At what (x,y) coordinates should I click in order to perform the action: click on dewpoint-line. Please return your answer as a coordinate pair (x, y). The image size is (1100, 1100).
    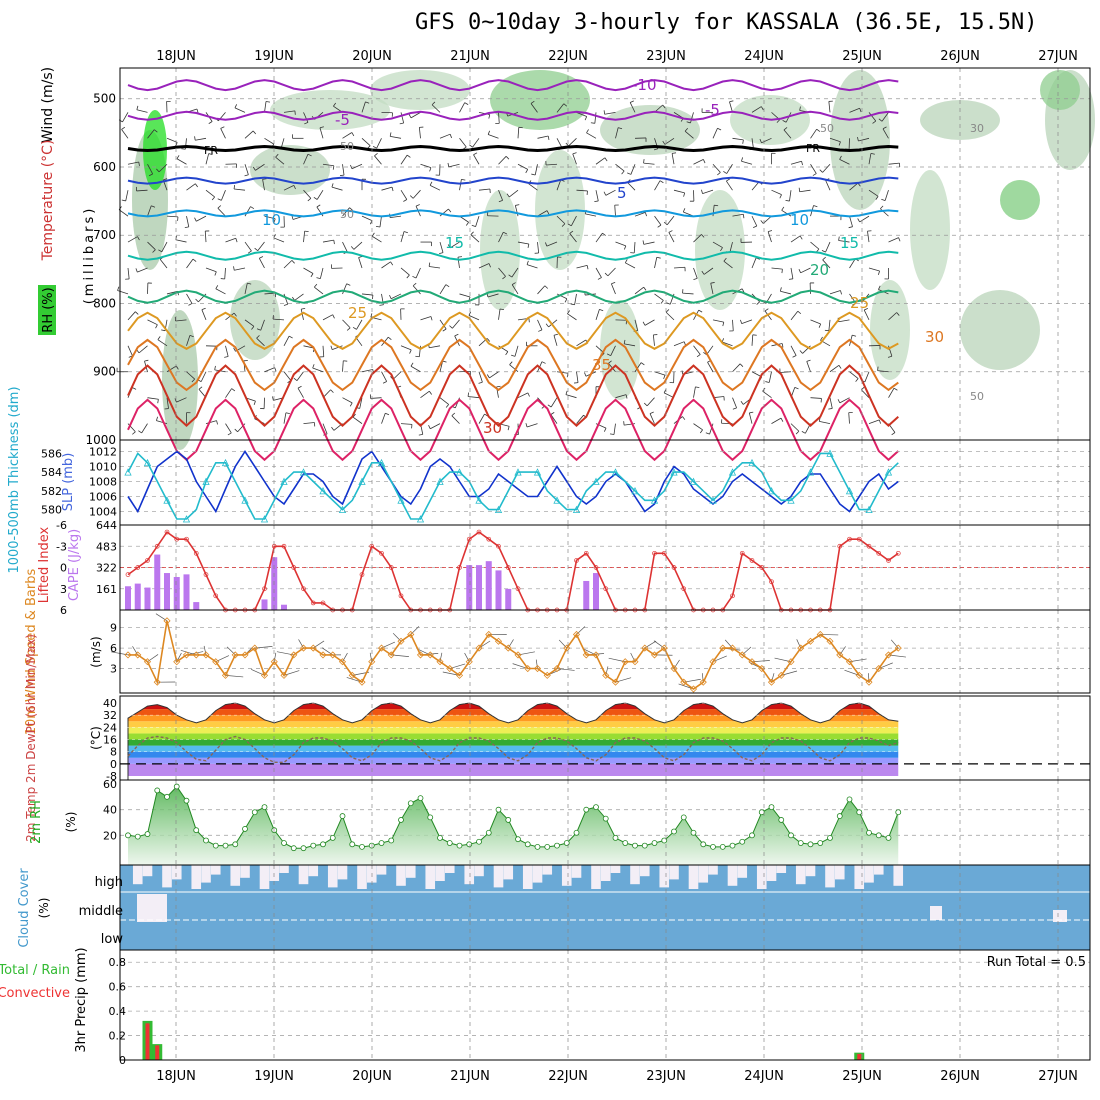
    Looking at the image, I should click on (513, 749).